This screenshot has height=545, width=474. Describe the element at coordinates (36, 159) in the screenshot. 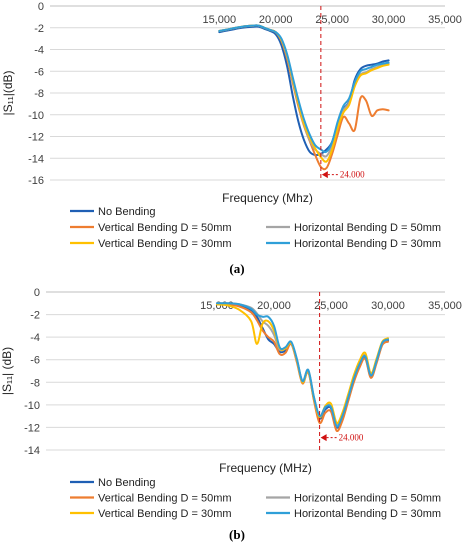

I see `chart-a-y-tick-label: -14` at that location.